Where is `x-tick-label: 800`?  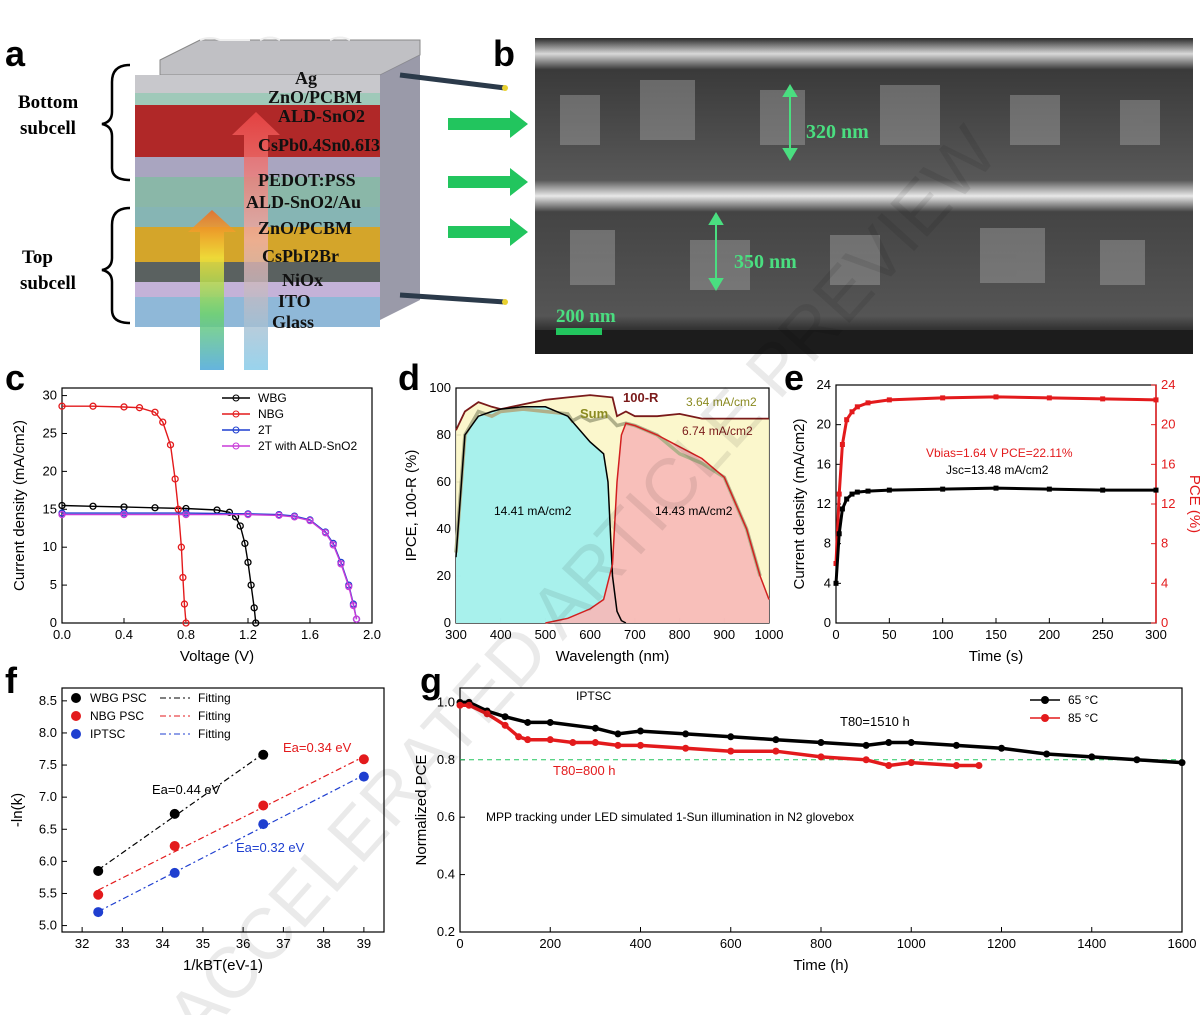 x-tick-label: 800 is located at coordinates (821, 943).